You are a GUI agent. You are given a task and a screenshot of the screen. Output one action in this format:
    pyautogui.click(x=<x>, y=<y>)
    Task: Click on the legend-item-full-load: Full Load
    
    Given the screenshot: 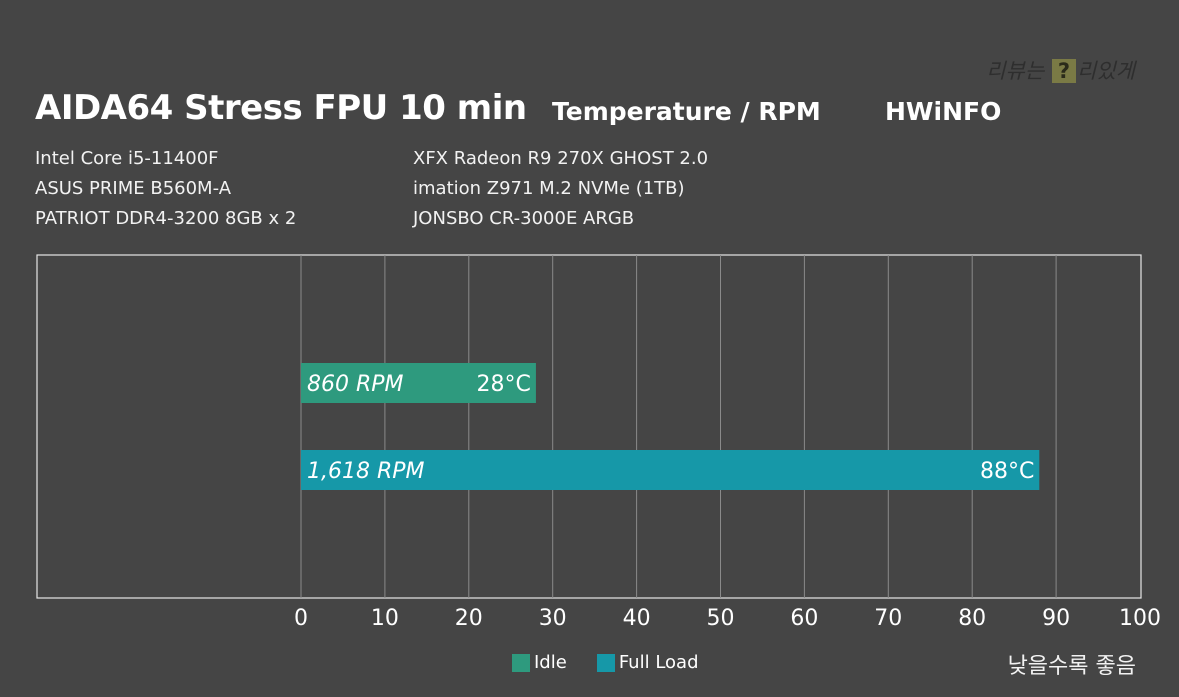 What is the action you would take?
    pyautogui.click(x=647, y=662)
    